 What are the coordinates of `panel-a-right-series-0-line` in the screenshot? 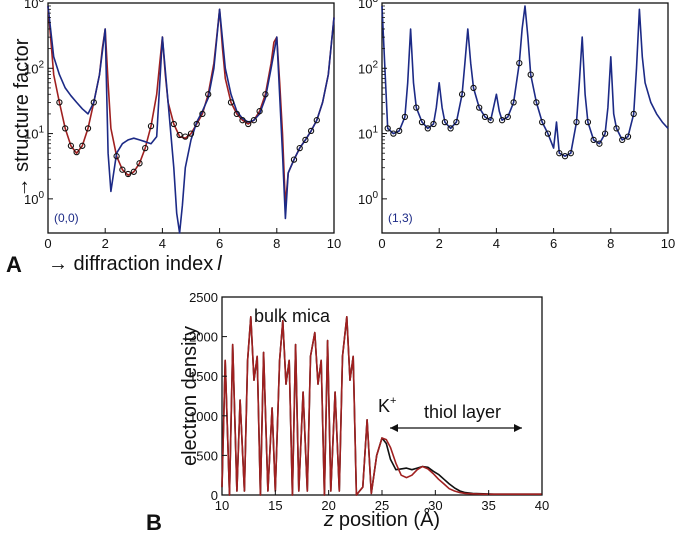 It's located at (525, 81).